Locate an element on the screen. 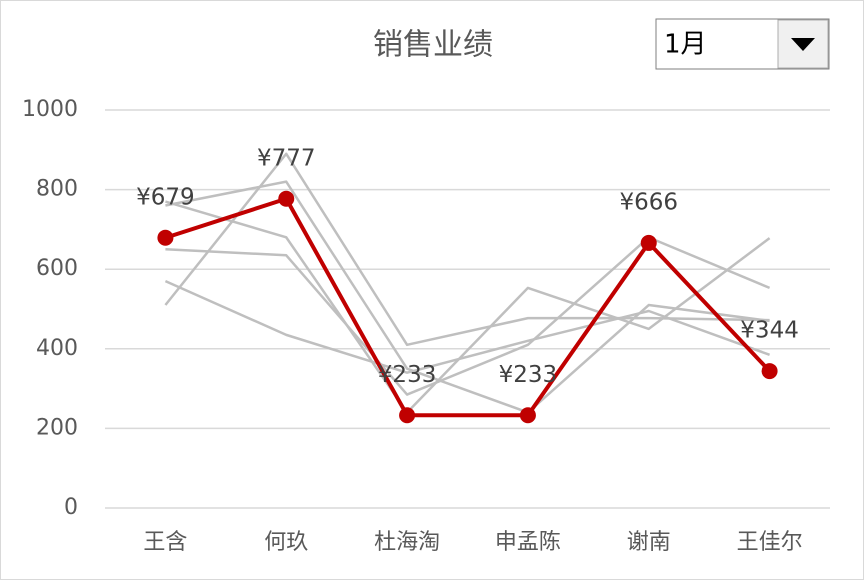 Image resolution: width=864 pixels, height=580 pixels. y-tick-label: 400 is located at coordinates (57, 348).